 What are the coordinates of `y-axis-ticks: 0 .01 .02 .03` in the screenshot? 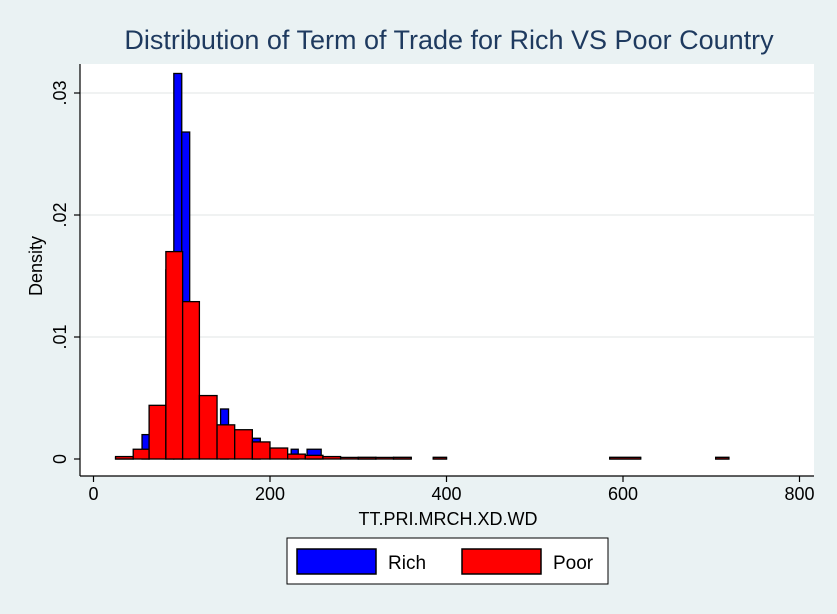 It's located at (65, 272).